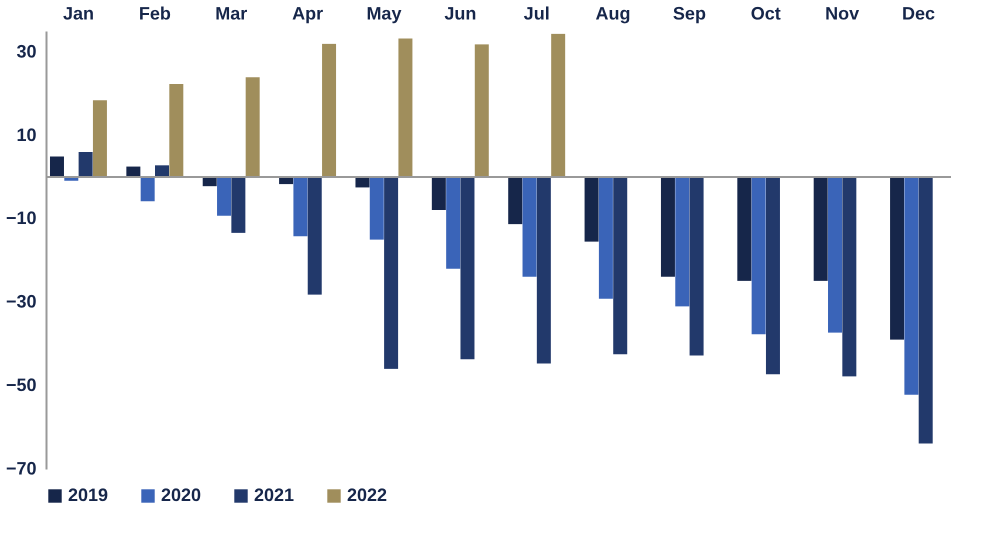 Image resolution: width=983 pixels, height=541 pixels. I want to click on legend-label: 2022, so click(367, 495).